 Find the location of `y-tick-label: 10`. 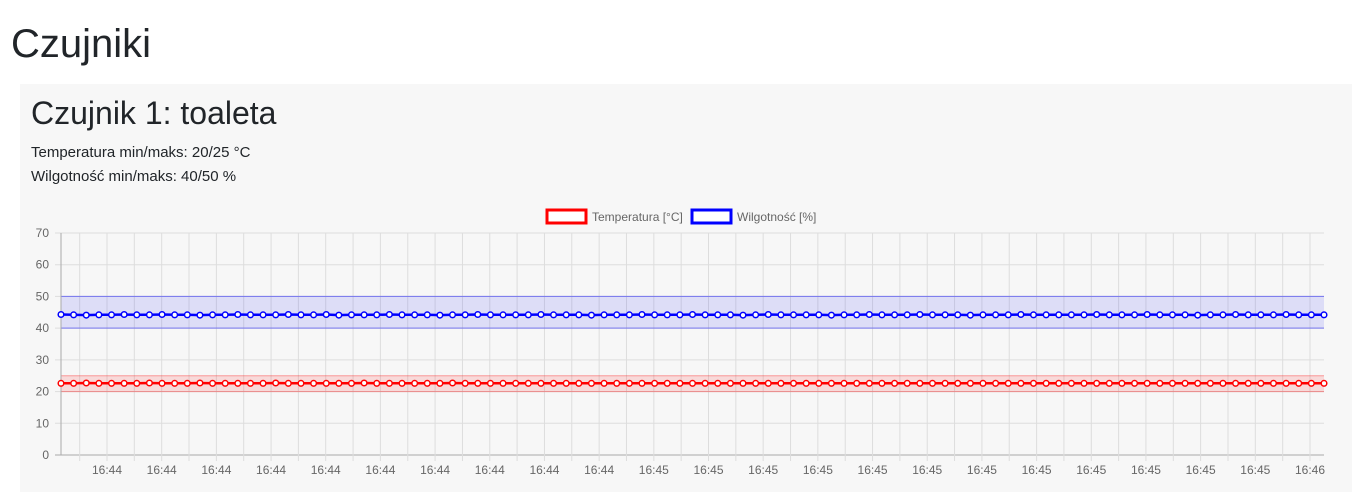

y-tick-label: 10 is located at coordinates (43, 423).